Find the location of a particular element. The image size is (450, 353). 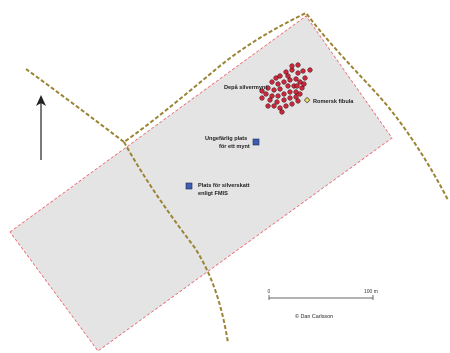

diamond-marker-icon is located at coordinates (307, 100).